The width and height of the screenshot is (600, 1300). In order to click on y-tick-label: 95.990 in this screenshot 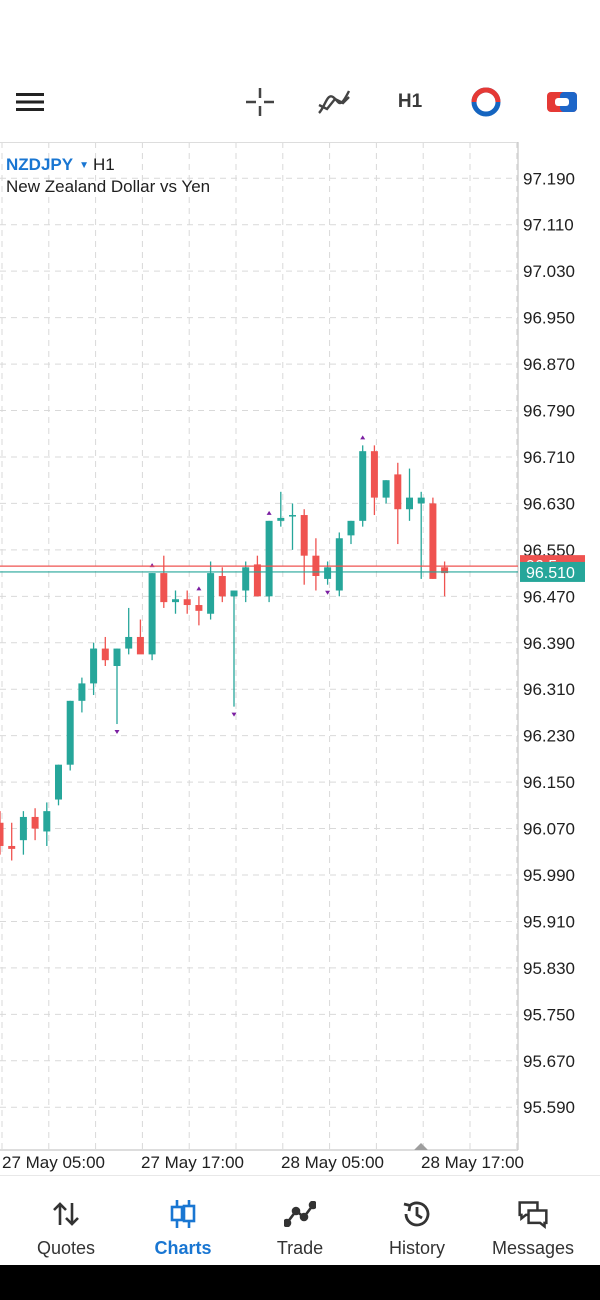, I will do `click(549, 875)`.